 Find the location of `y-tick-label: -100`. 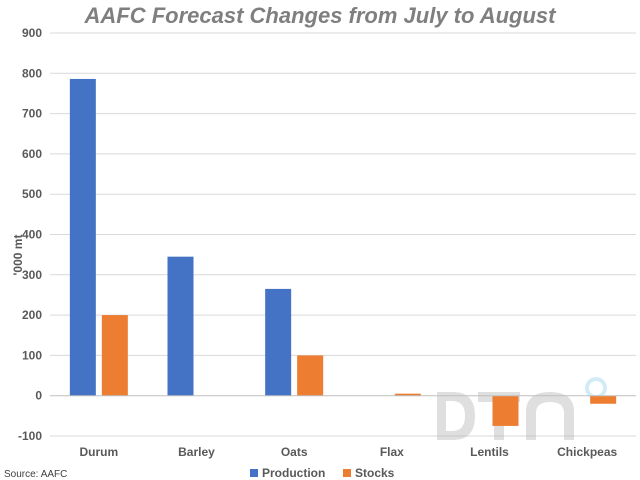

y-tick-label: -100 is located at coordinates (30, 436).